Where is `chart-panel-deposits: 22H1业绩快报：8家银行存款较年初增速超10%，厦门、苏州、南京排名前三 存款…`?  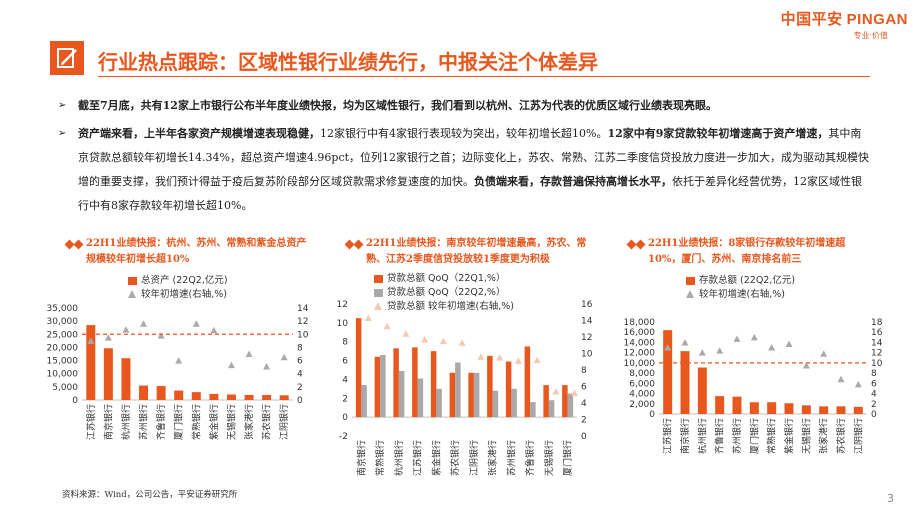
chart-panel-deposits: 22H1业绩快报：8家银行存款较年初增速超10%，厦门、苏州、南京排名前三 存款… is located at coordinates (751, 268).